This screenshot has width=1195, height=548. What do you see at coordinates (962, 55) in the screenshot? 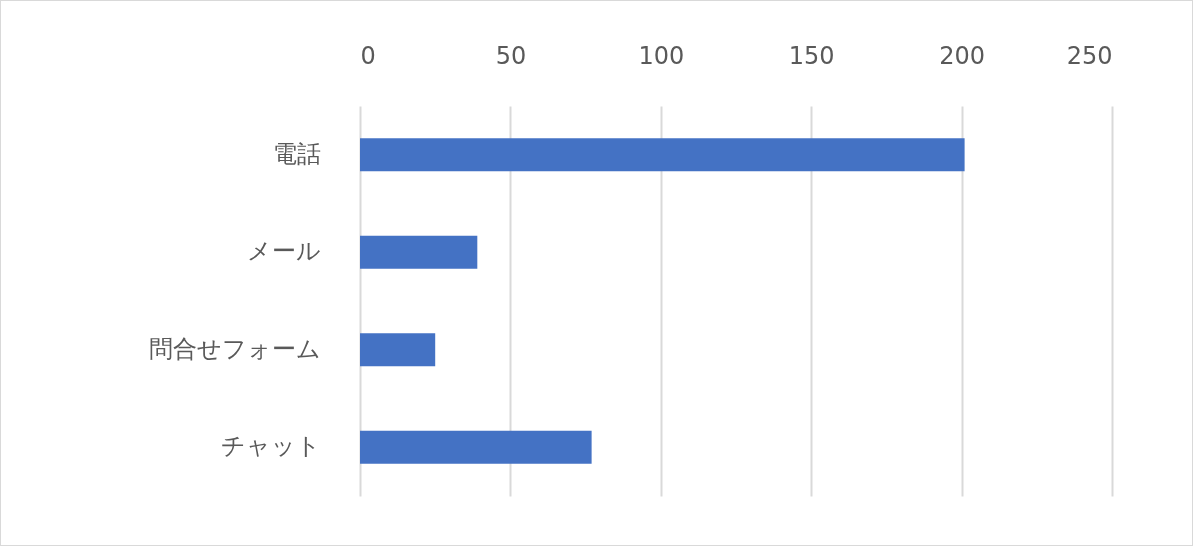
I see `x-tick-label: 200` at bounding box center [962, 55].